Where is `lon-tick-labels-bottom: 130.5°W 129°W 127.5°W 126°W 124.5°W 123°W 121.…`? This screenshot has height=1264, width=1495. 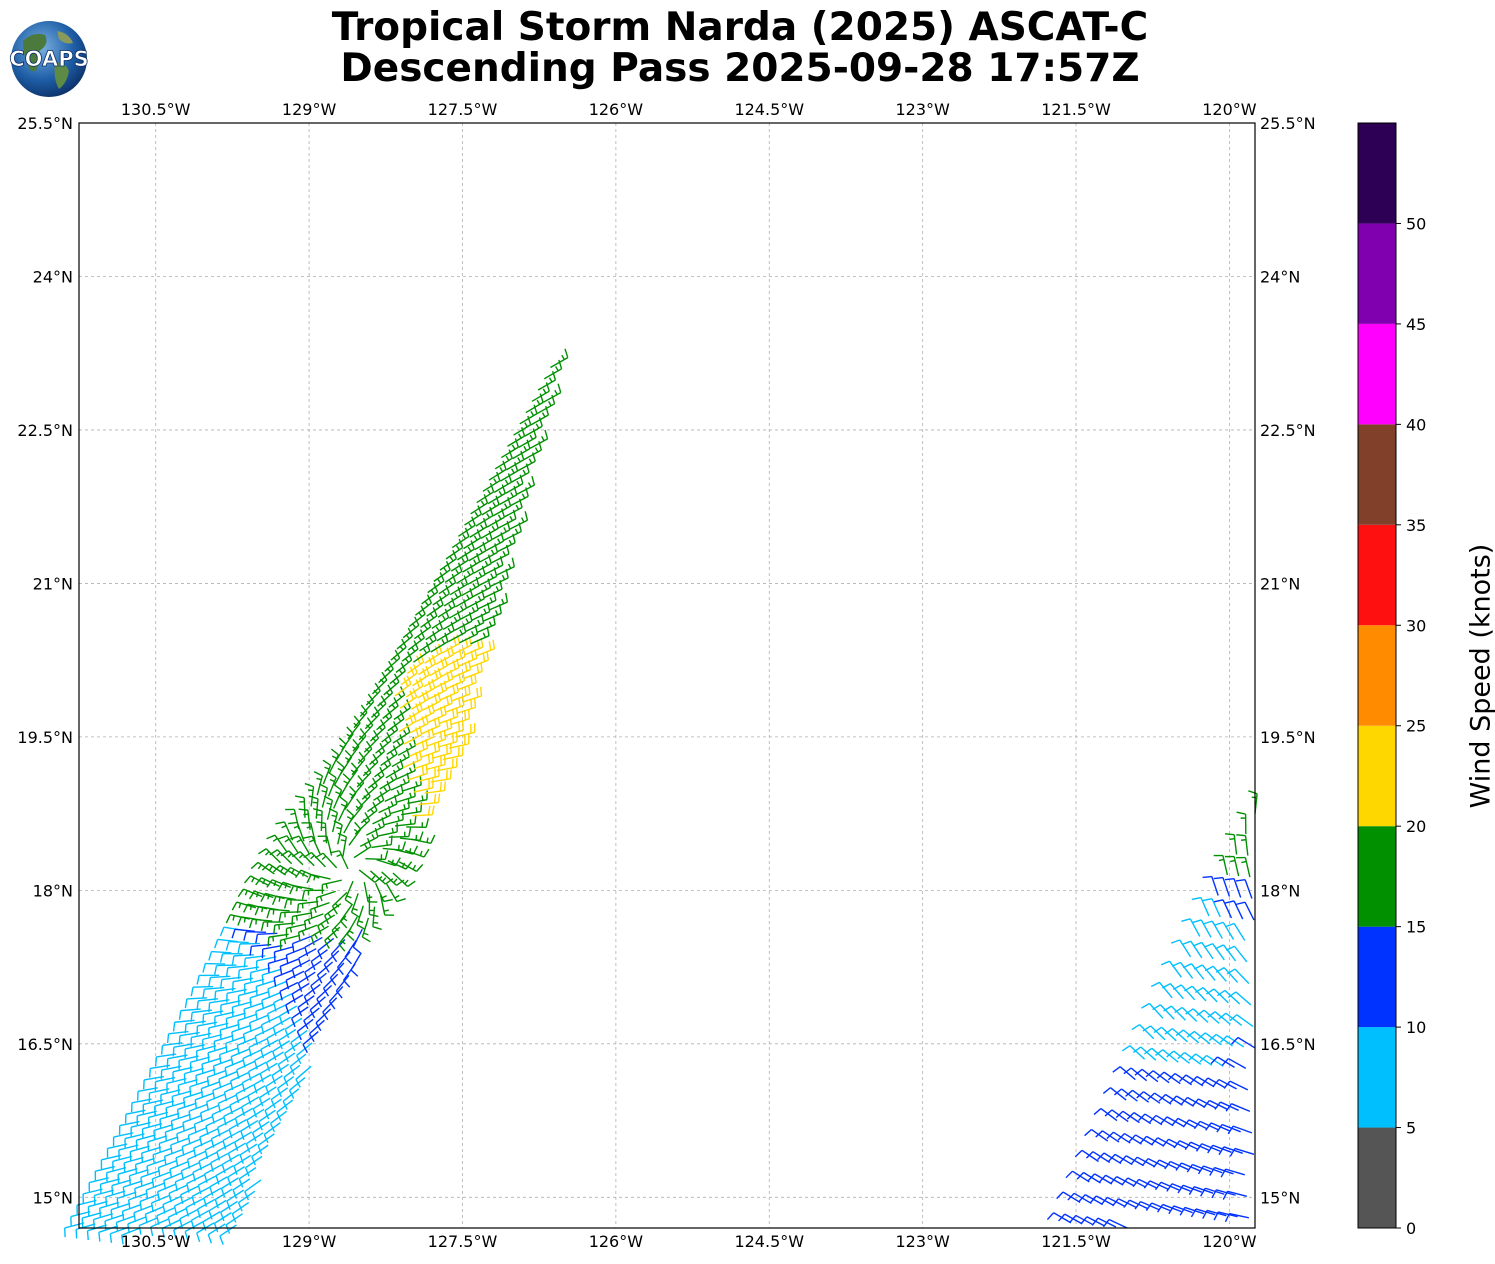 lon-tick-labels-bottom: 130.5°W 129°W 127.5°W 126°W 124.5°W 123°W 121.… is located at coordinates (689, 1241).